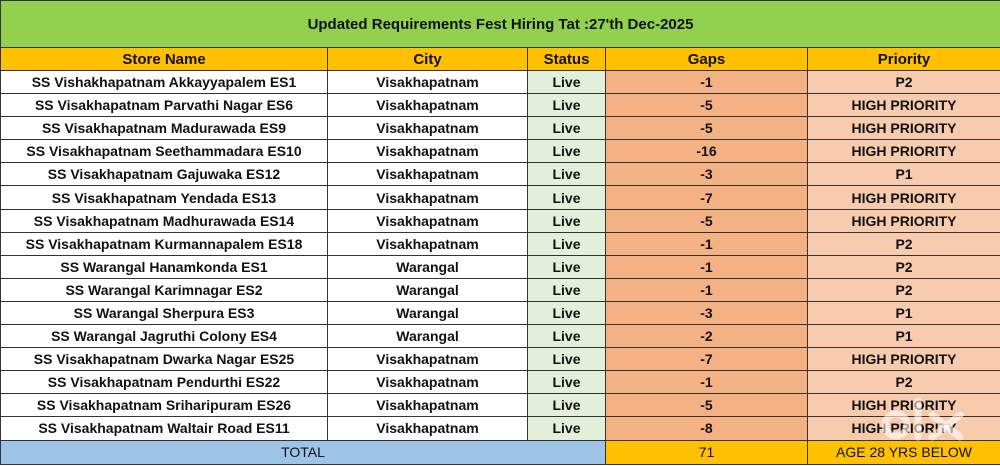 The image size is (1000, 466). What do you see at coordinates (706, 59) in the screenshot?
I see `header-gaps: Gaps` at bounding box center [706, 59].